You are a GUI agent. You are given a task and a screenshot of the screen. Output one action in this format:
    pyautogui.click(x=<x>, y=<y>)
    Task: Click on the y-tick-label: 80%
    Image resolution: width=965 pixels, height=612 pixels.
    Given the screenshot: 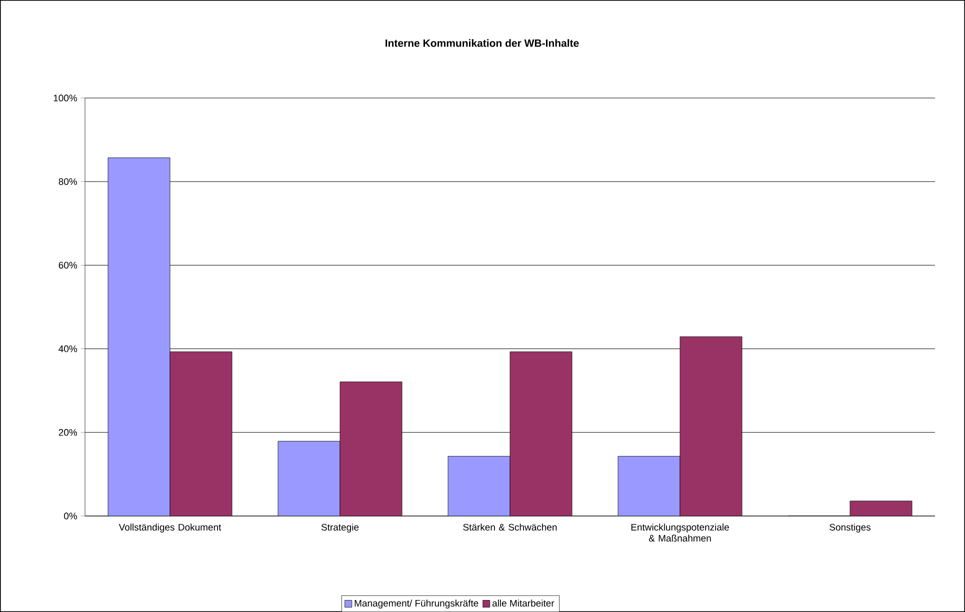 What is the action you would take?
    pyautogui.click(x=68, y=181)
    